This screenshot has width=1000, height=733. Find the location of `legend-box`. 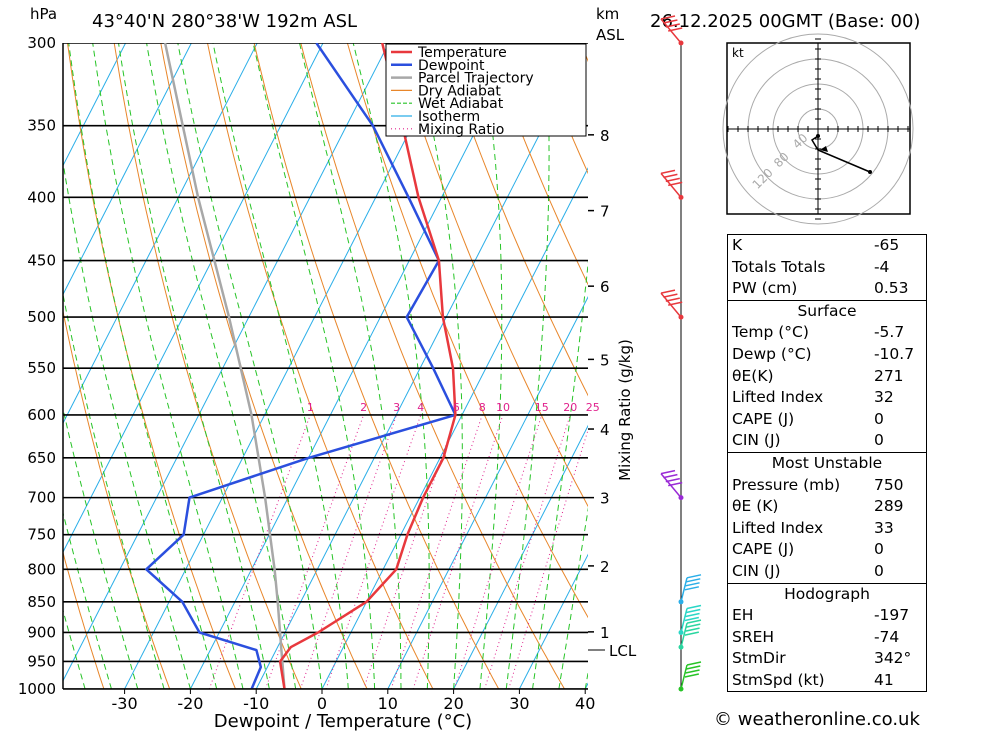

legend-box is located at coordinates (486, 90).